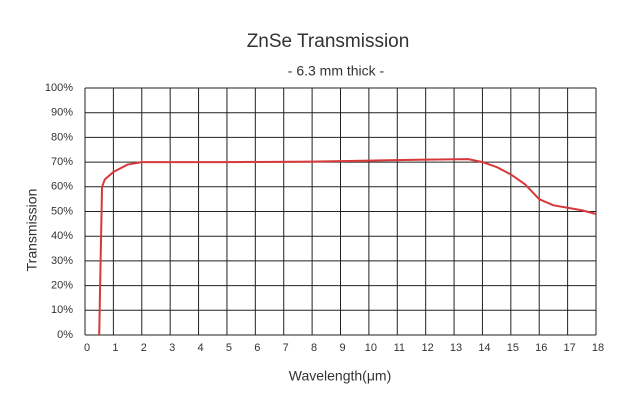 This screenshot has width=634, height=401. Describe the element at coordinates (286, 348) in the screenshot. I see `x-tick-label: 7` at that location.